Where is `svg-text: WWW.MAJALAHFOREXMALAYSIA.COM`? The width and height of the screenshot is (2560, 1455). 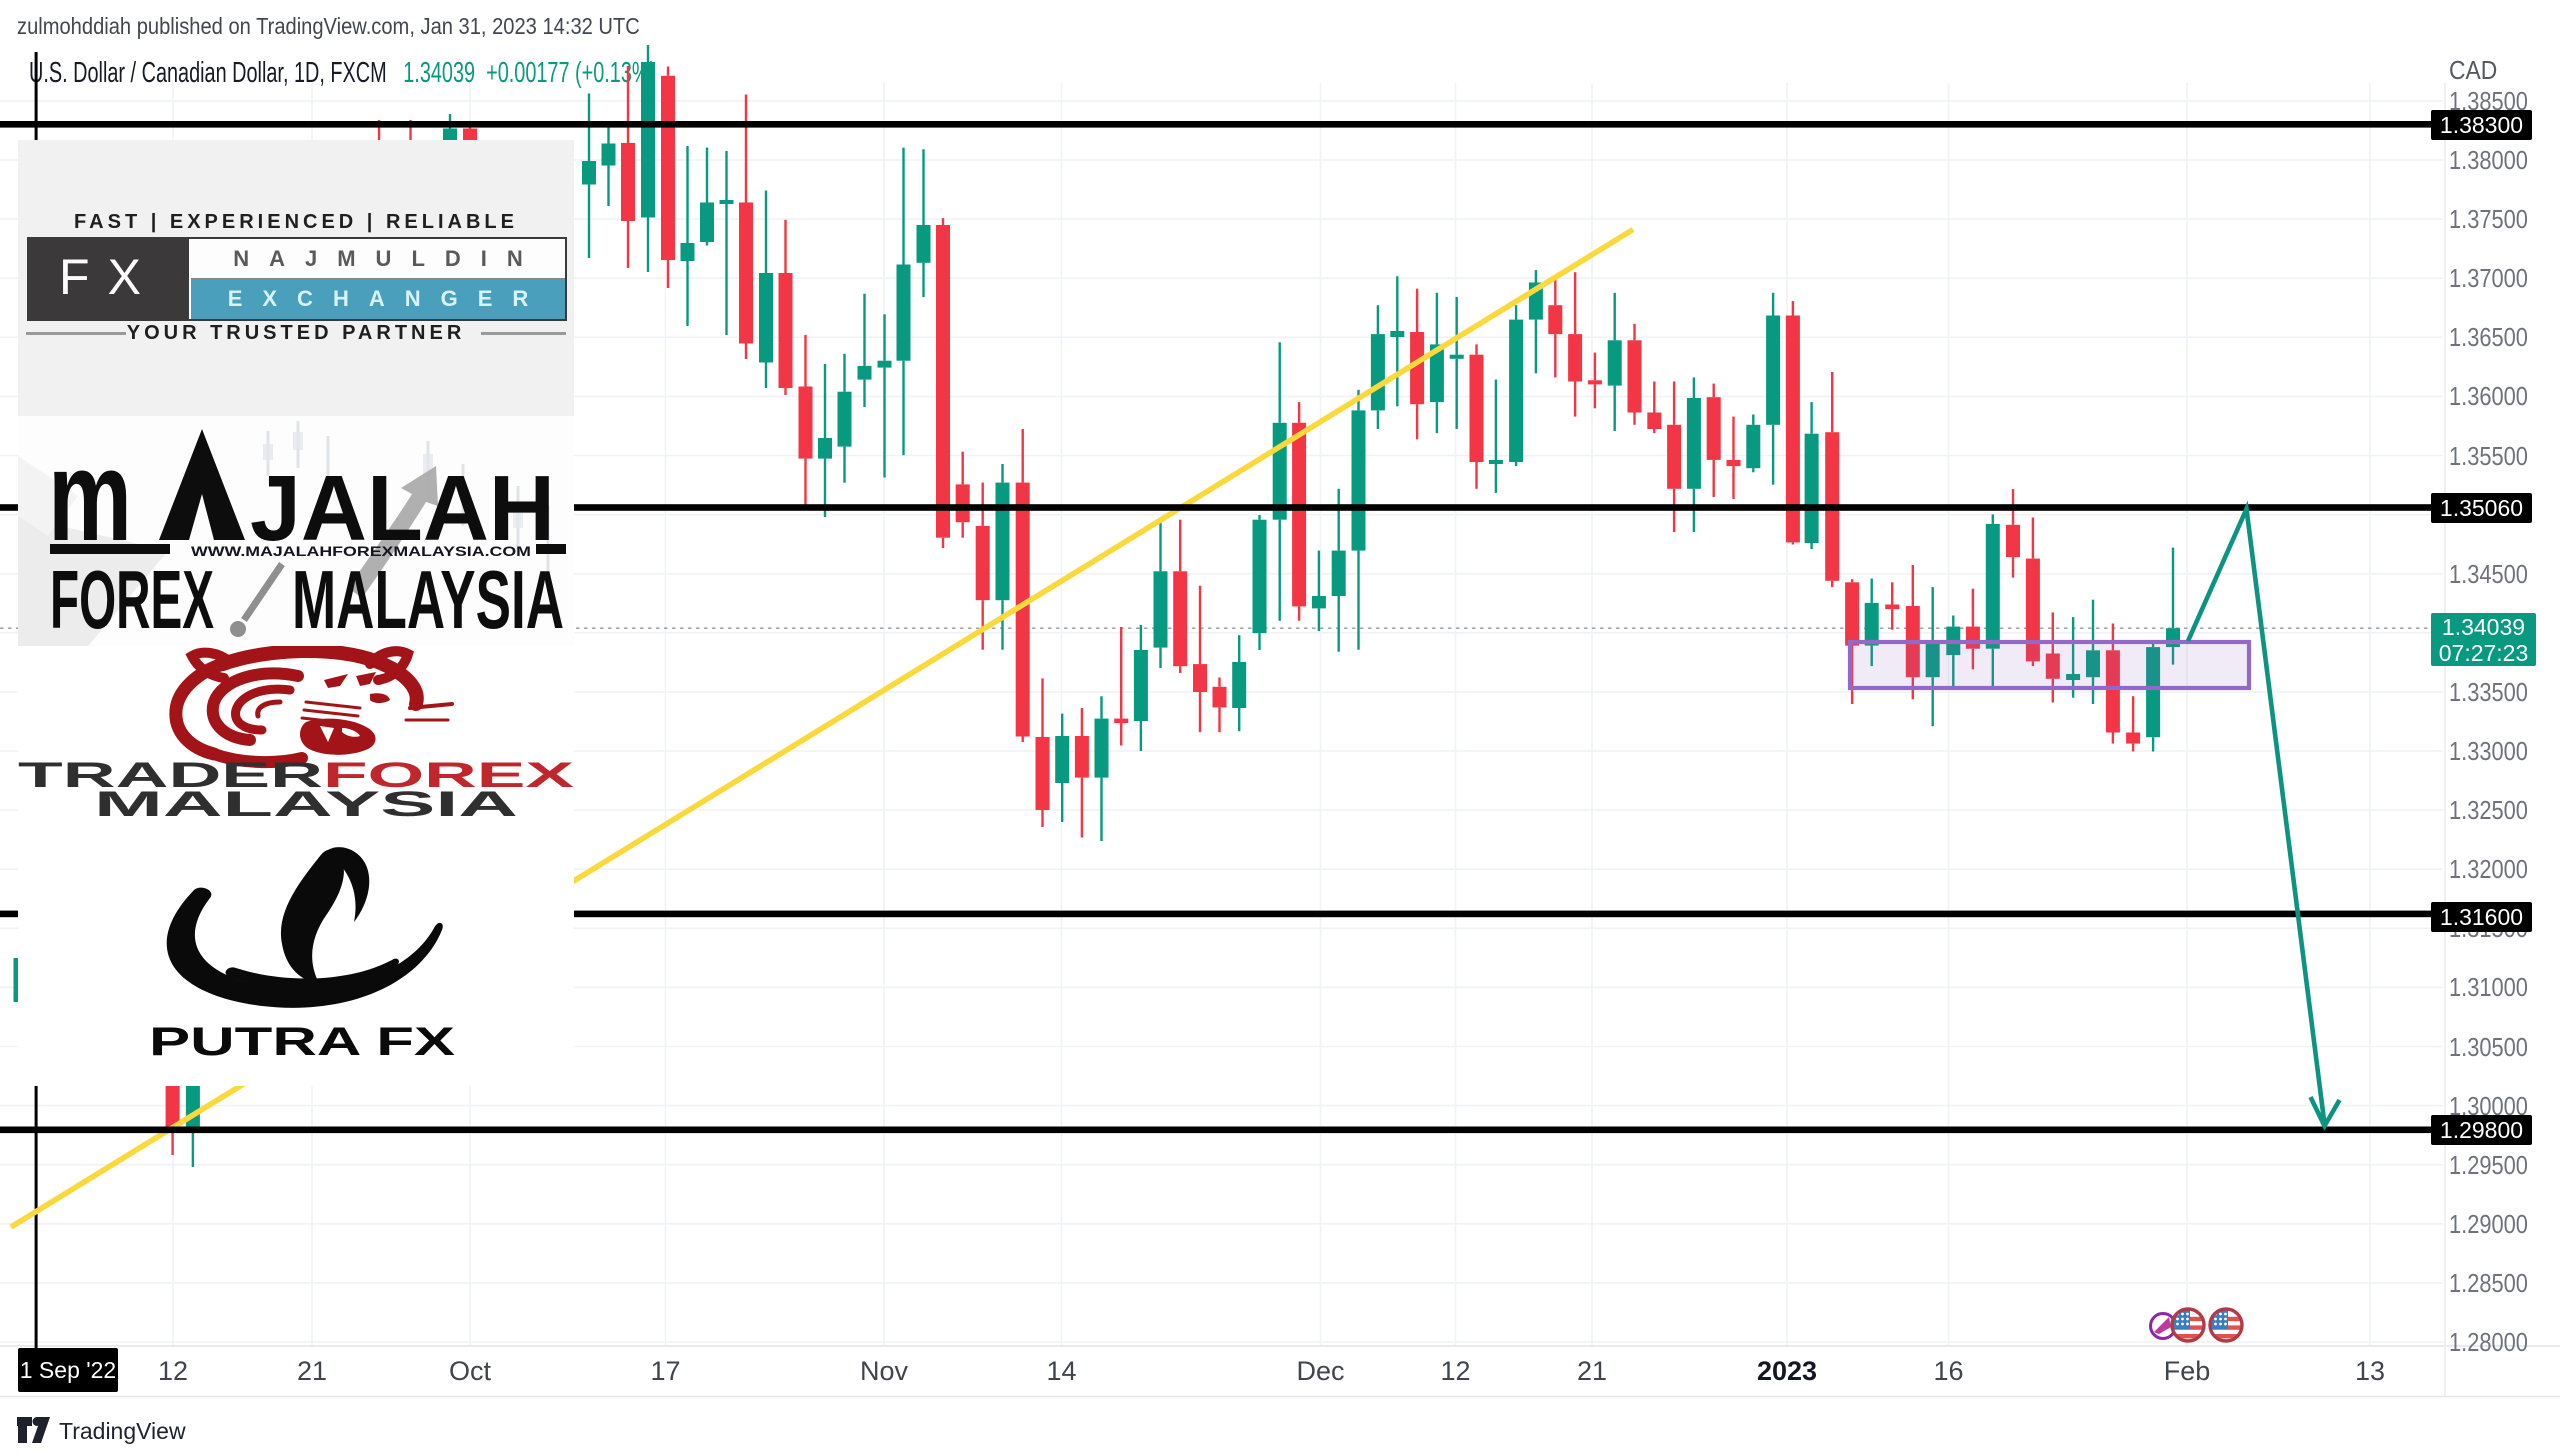
svg-text: WWW.MAJALAHFOREXMALAYSIA.COM is located at coordinates (361, 551).